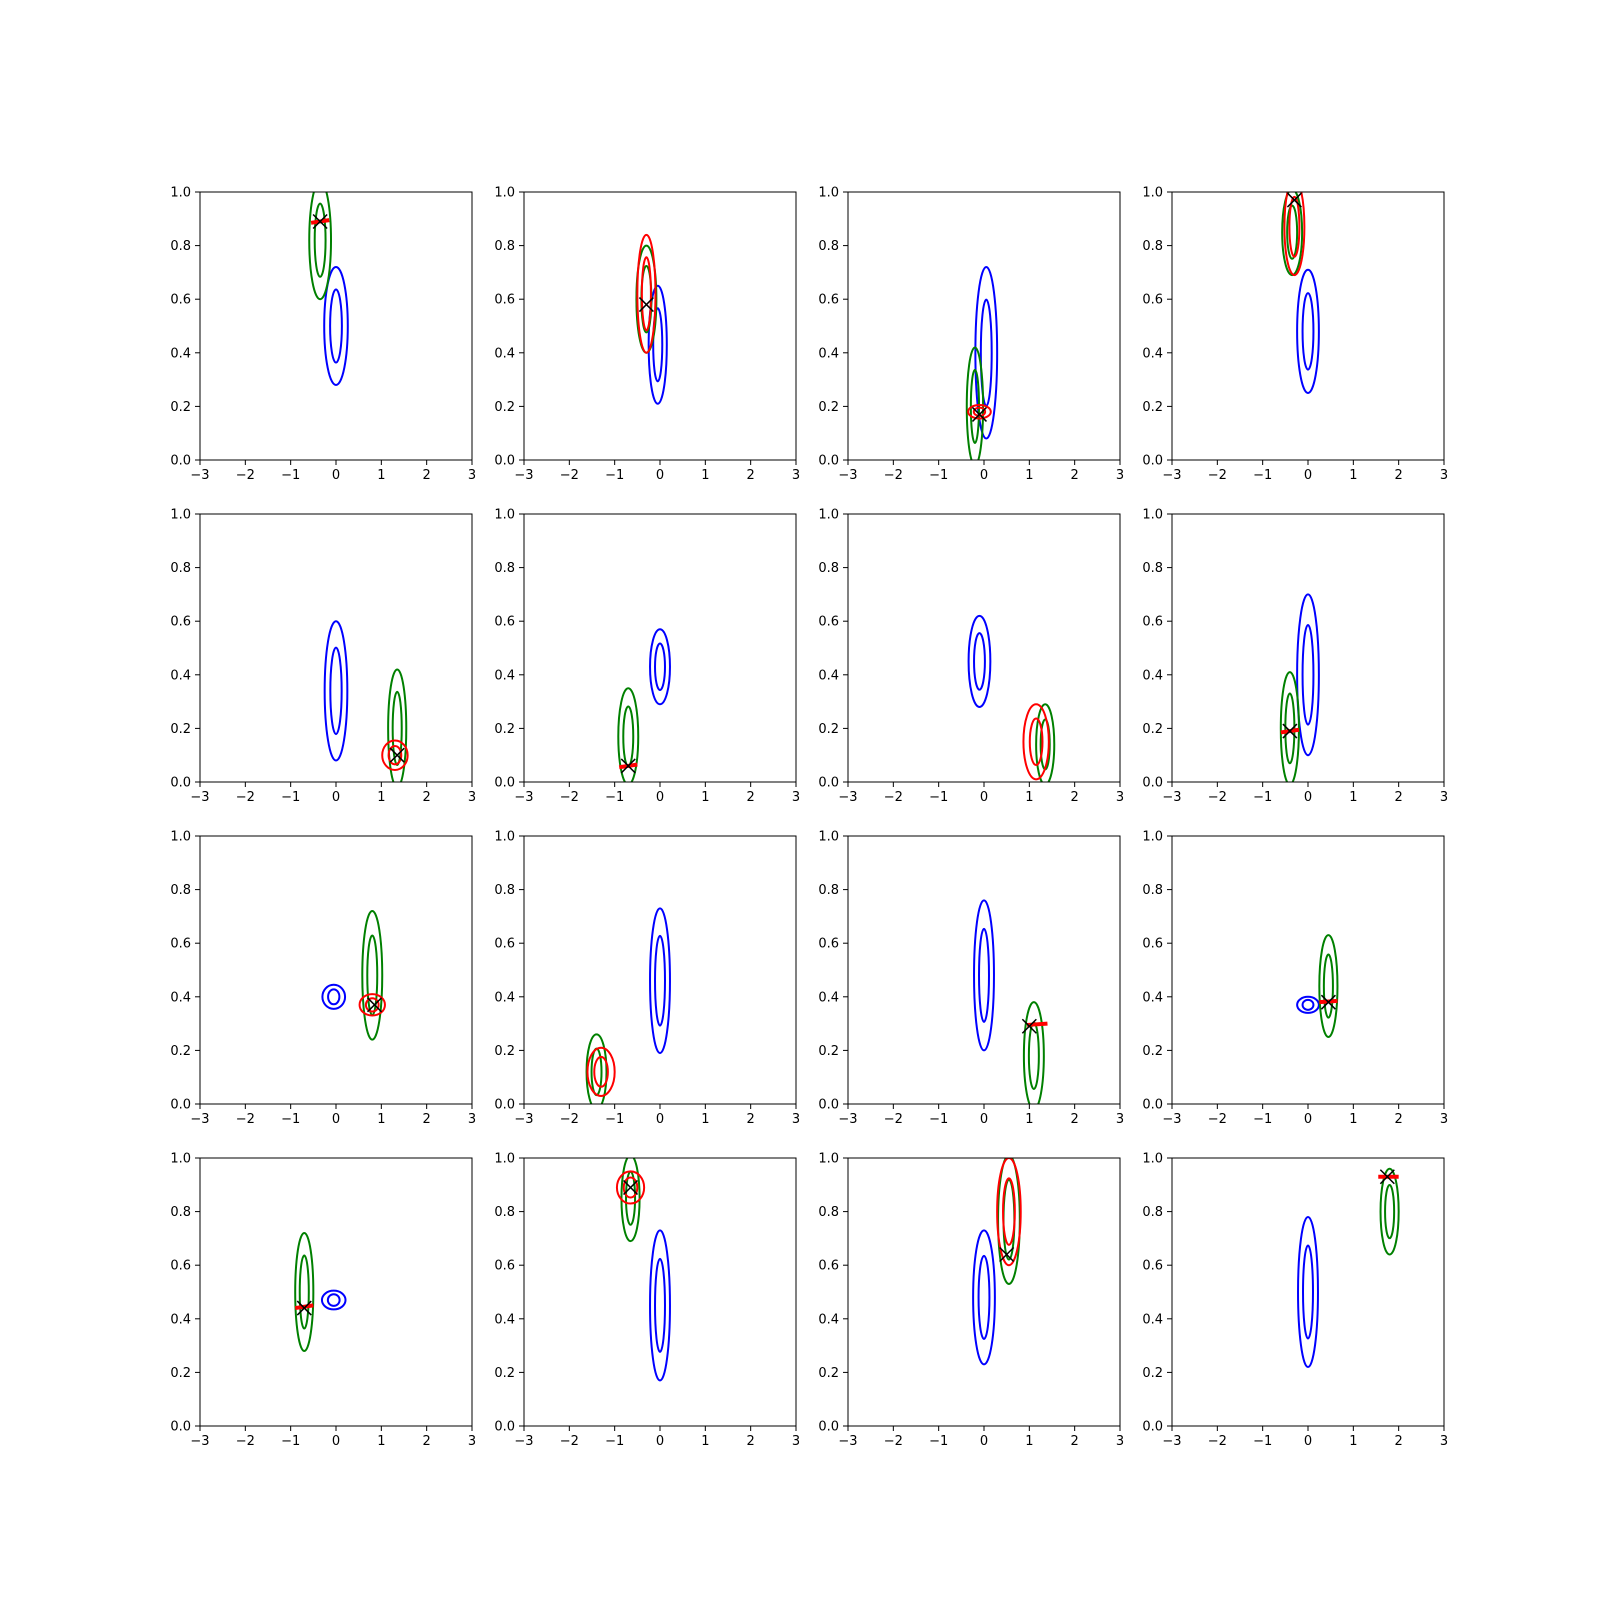  I want to click on red-segment, so click(304, 1307).